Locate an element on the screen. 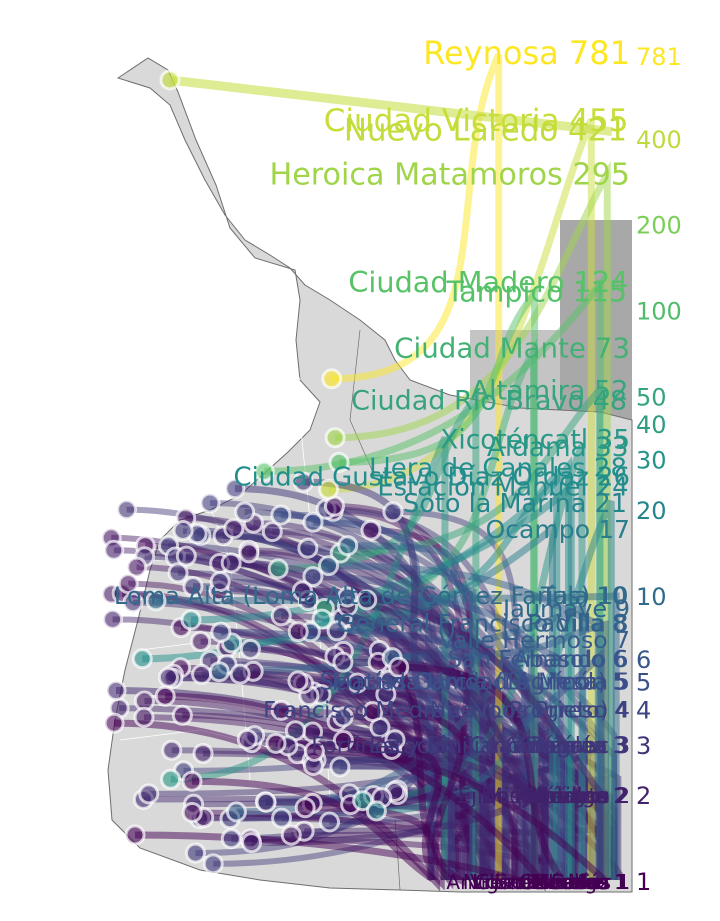  rank-label: Guerrero 1 is located at coordinates (573, 882).